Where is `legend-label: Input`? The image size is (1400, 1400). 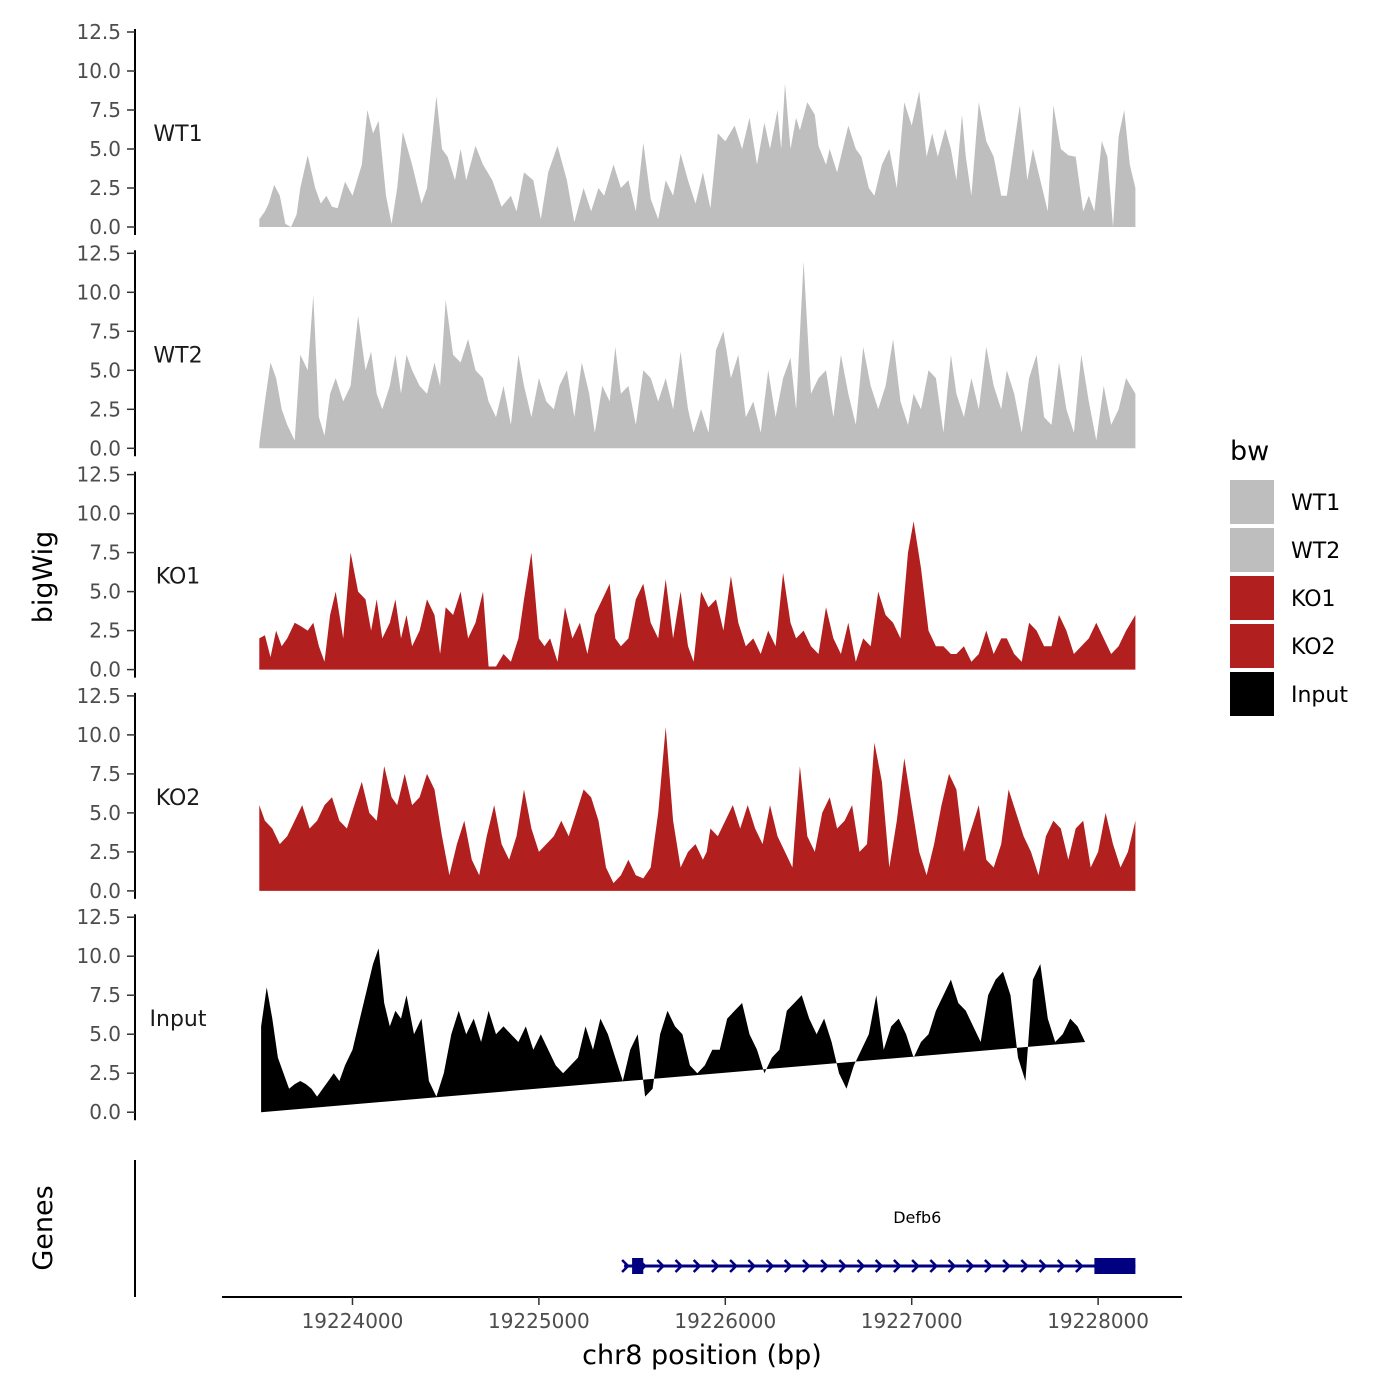
legend-label: Input is located at coordinates (1319, 695).